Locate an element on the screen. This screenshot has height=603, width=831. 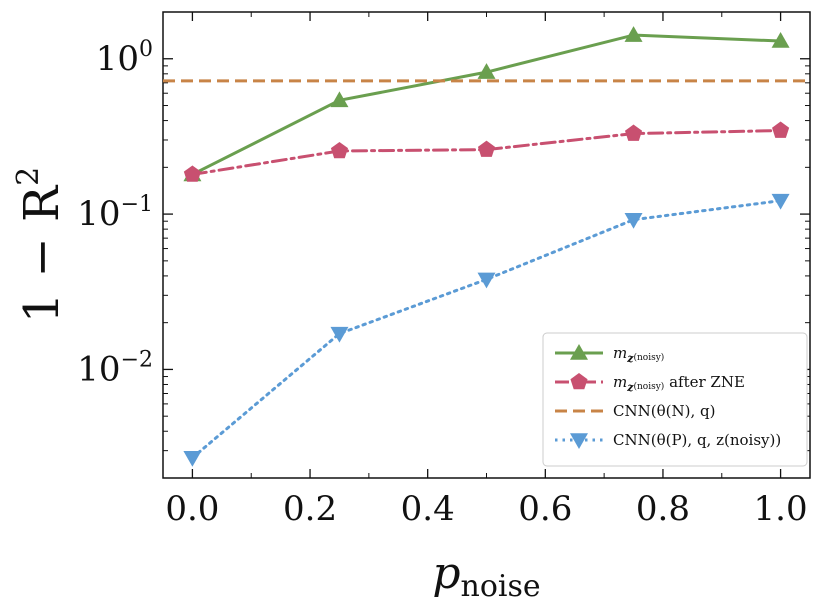
y-axis-label: 1 − R2 is located at coordinates (40, 245).